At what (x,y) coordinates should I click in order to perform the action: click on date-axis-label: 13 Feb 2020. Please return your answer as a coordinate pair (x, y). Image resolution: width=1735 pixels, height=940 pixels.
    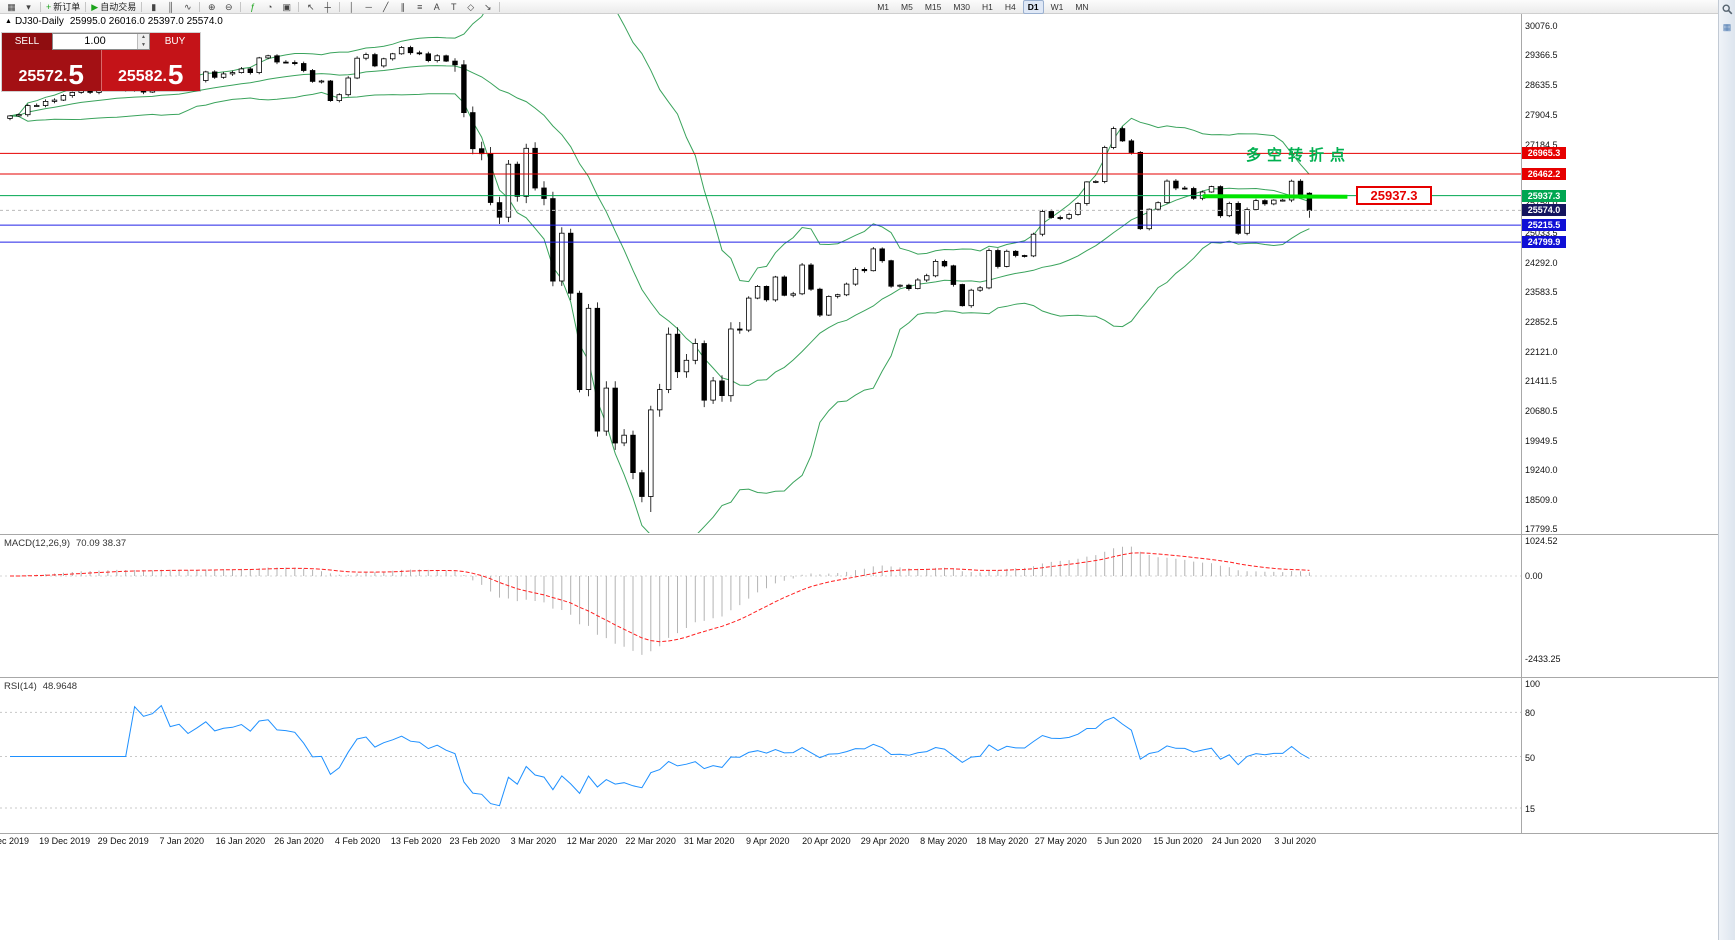
    Looking at the image, I should click on (416, 841).